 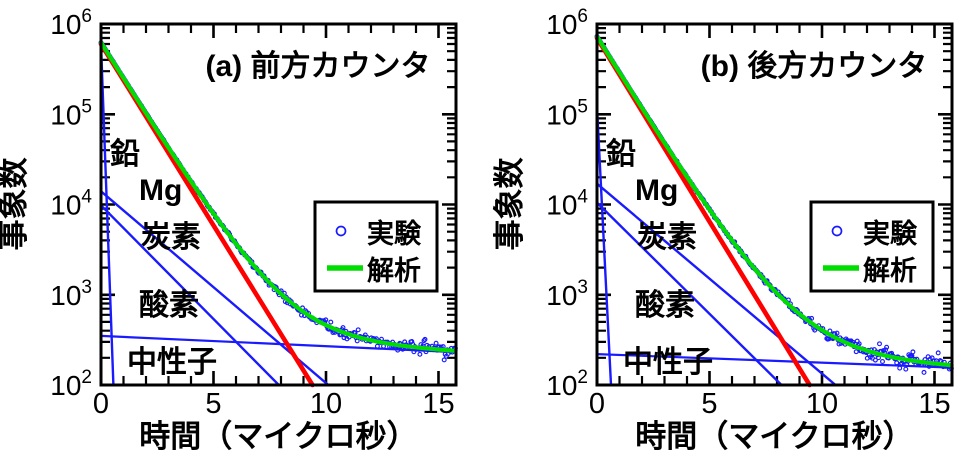 What do you see at coordinates (318, 66) in the screenshot?
I see `panel-title: (a) 前方カウンタ` at bounding box center [318, 66].